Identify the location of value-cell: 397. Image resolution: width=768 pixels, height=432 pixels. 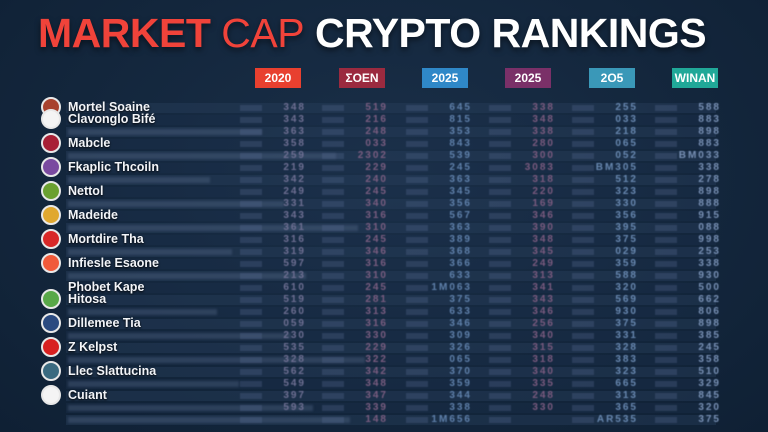
(273, 396).